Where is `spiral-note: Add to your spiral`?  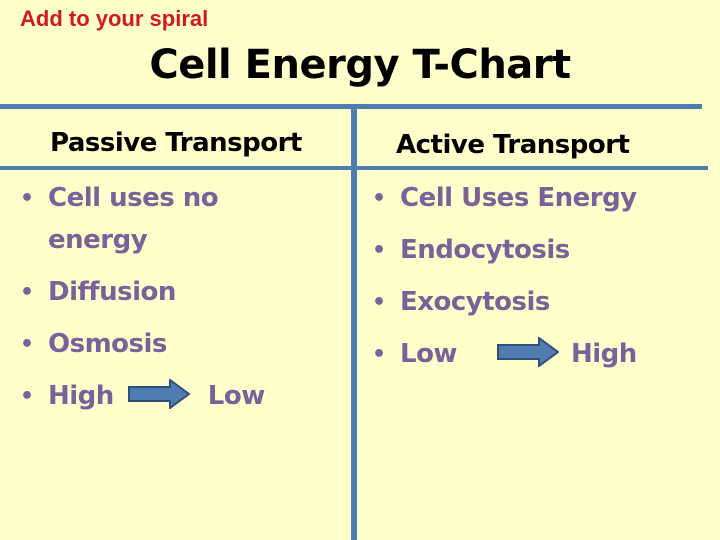
spiral-note: Add to your spiral is located at coordinates (114, 18).